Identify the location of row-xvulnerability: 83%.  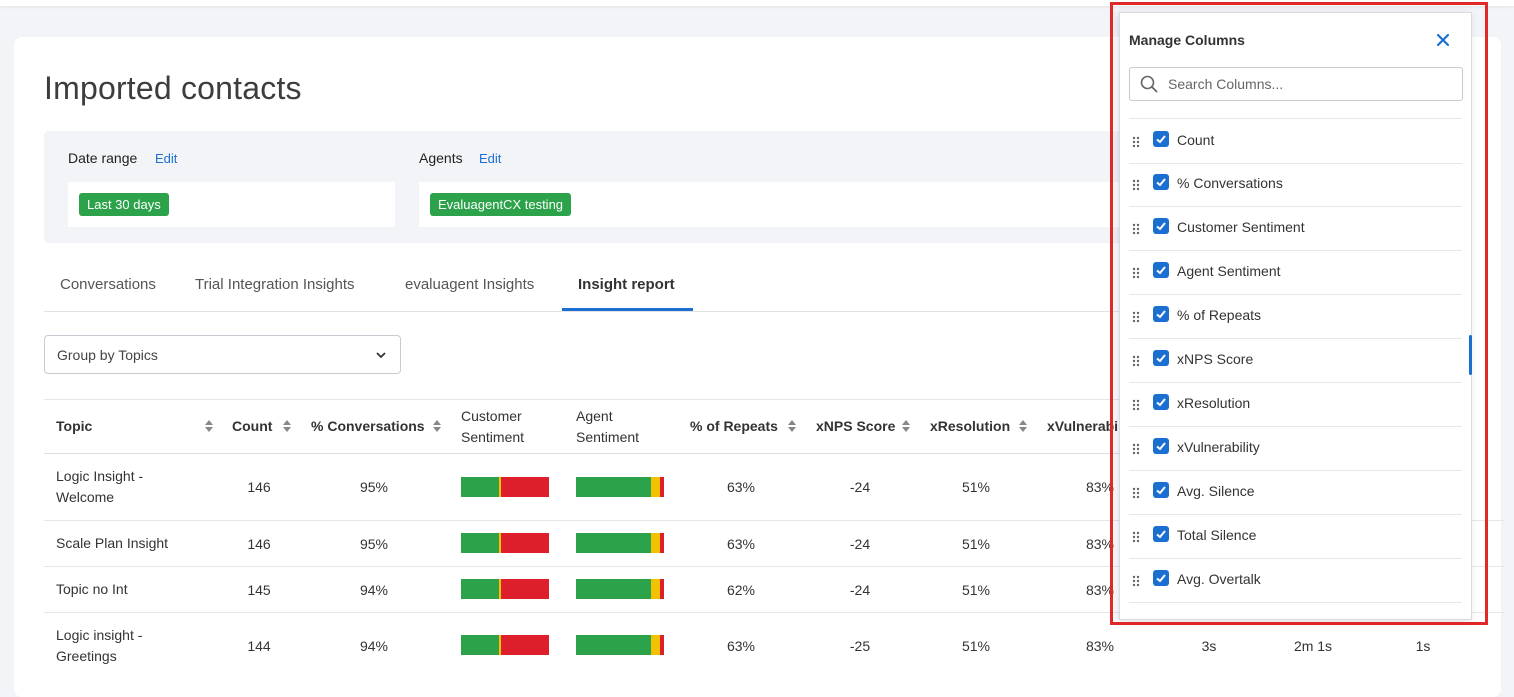
(1100, 487).